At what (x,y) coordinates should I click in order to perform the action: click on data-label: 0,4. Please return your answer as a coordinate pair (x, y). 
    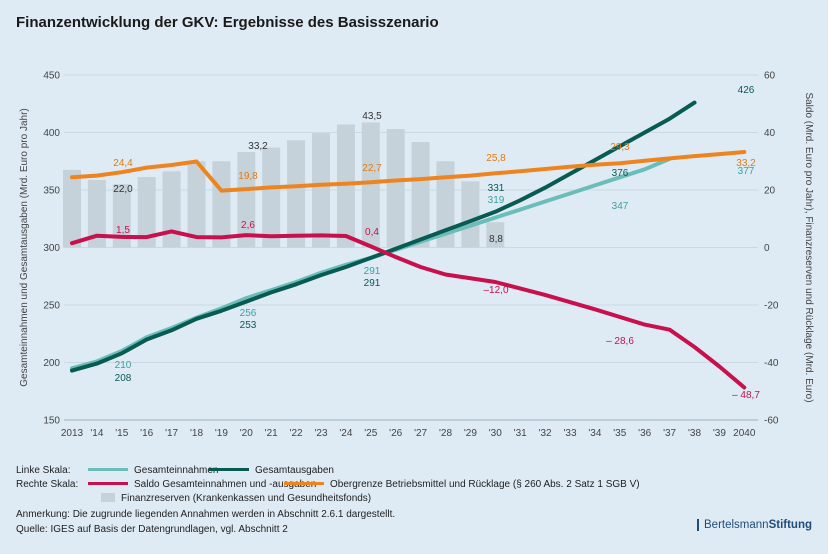
    Looking at the image, I should click on (372, 232).